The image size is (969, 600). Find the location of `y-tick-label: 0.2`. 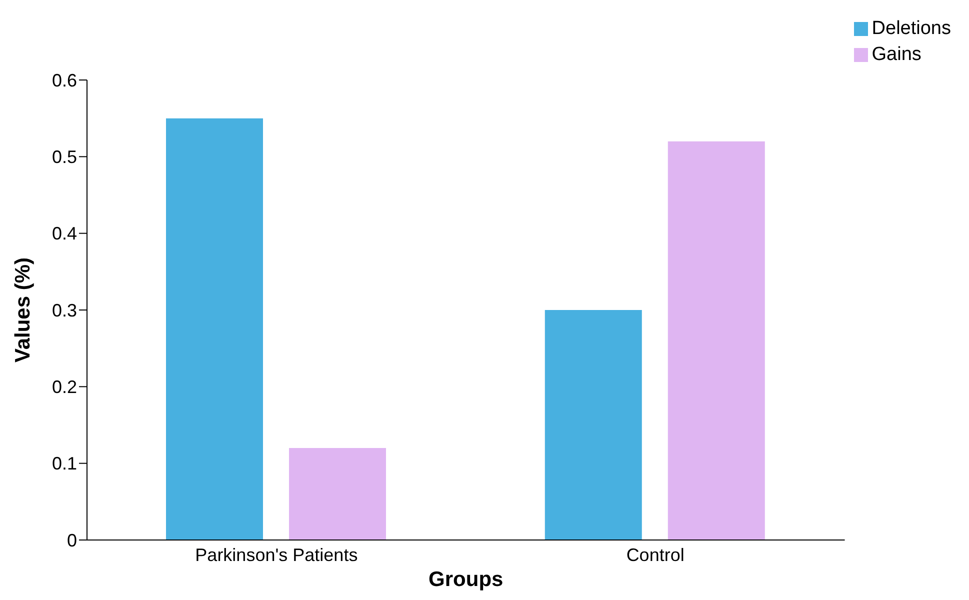

y-tick-label: 0.2 is located at coordinates (64, 387).